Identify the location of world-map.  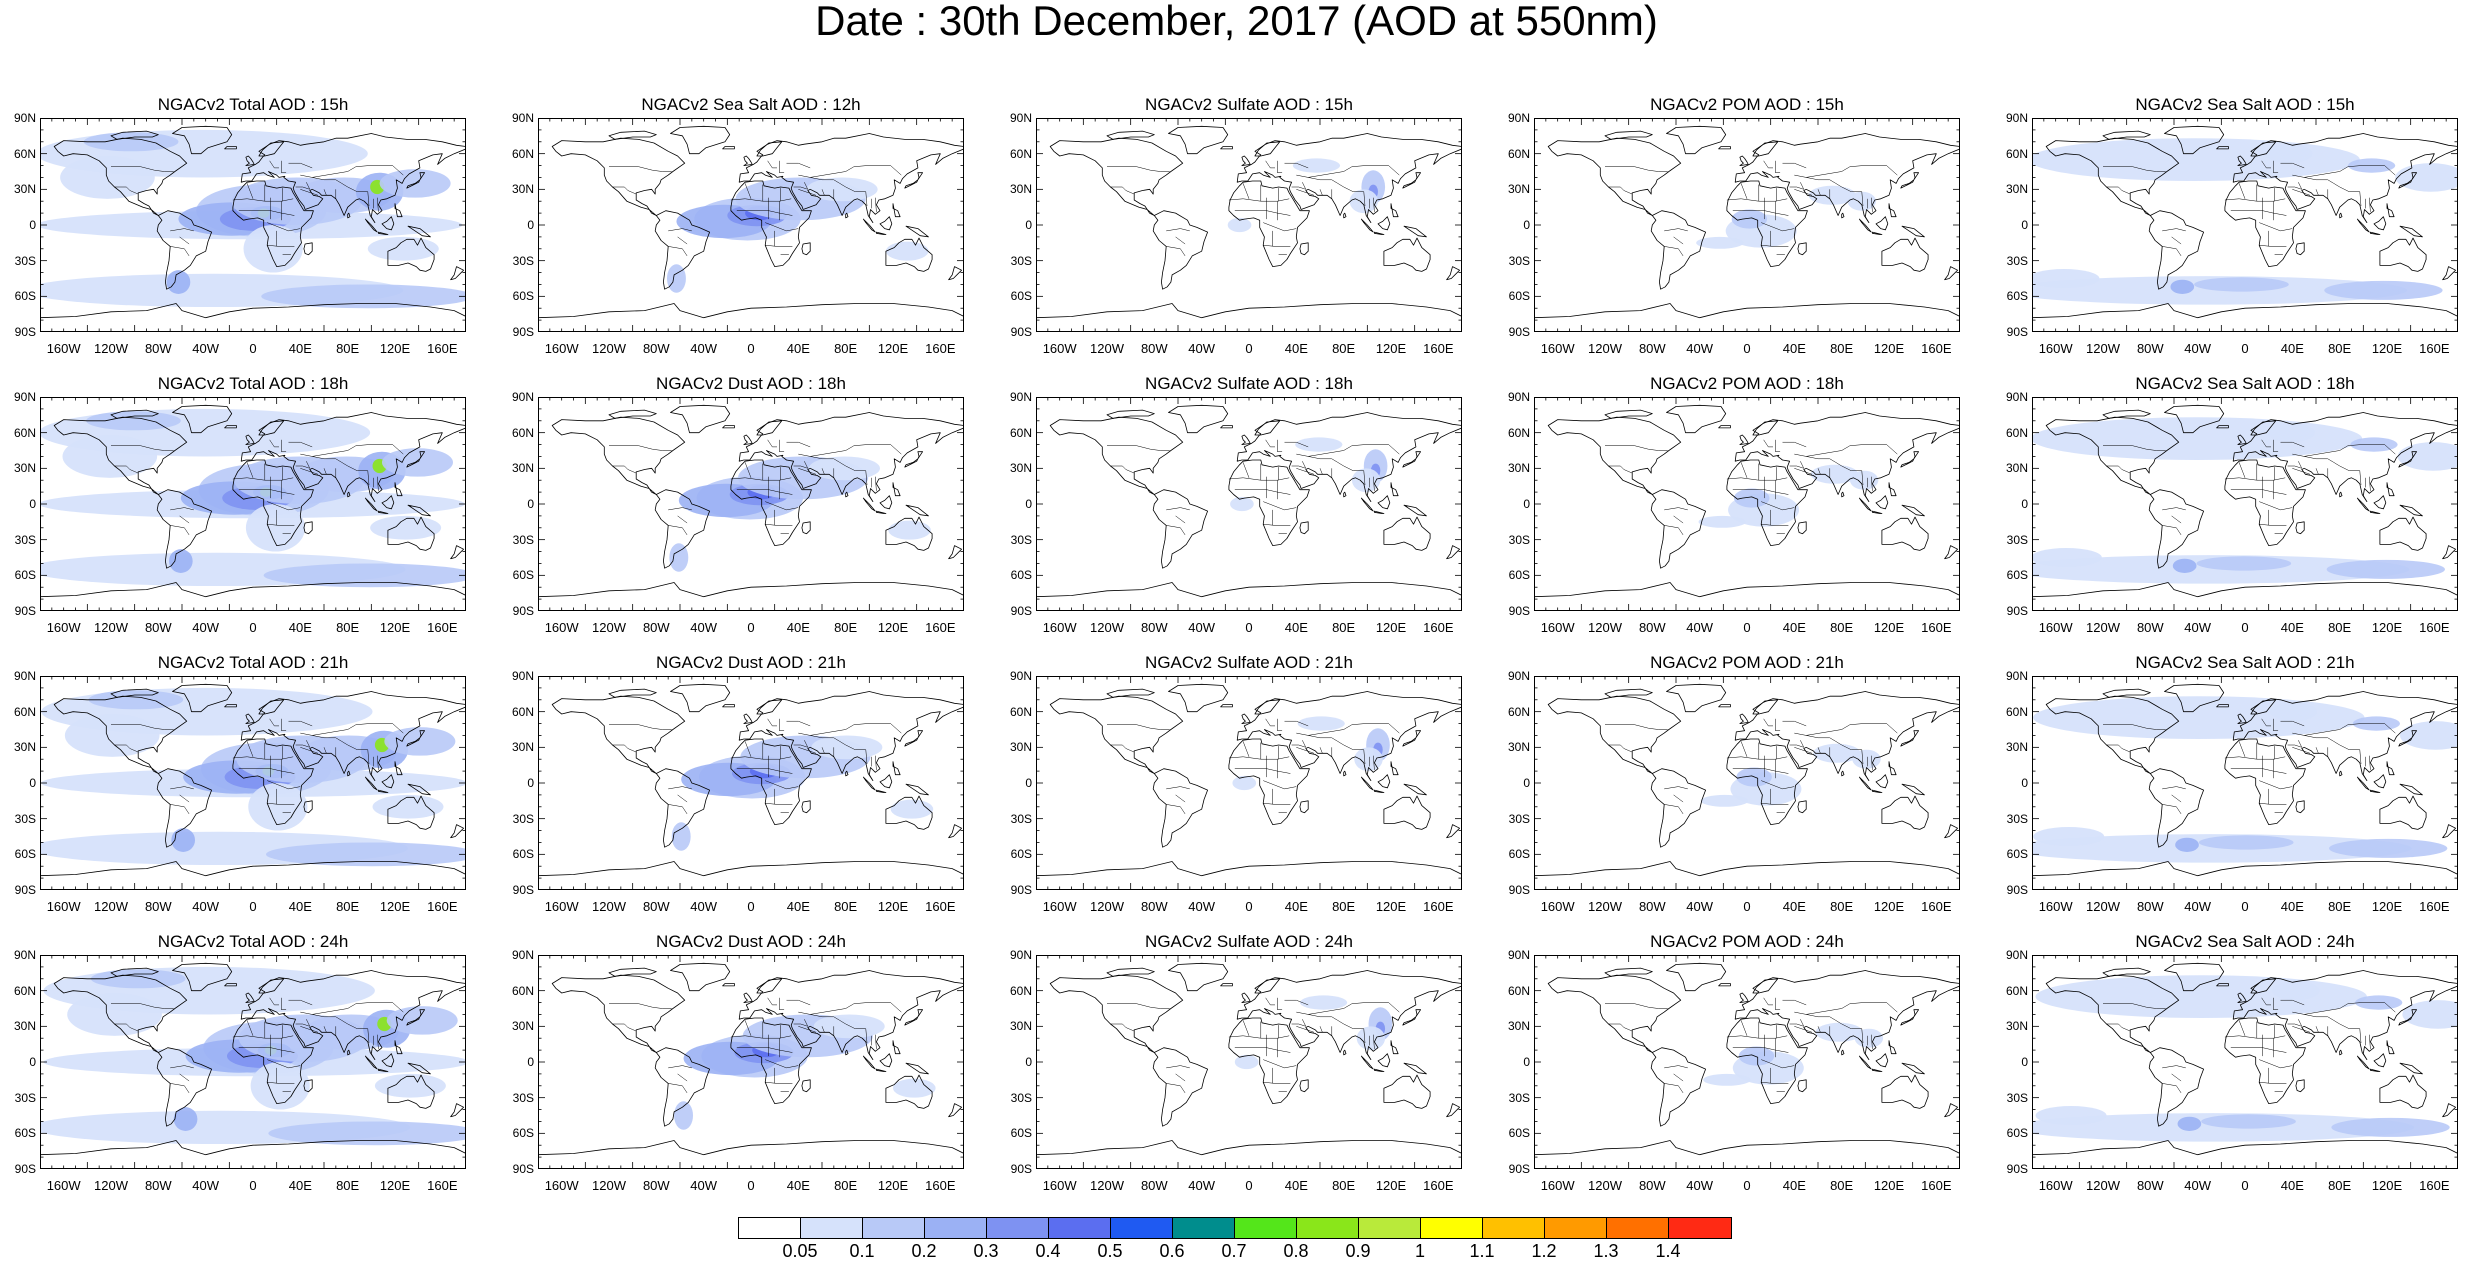
(2245, 504).